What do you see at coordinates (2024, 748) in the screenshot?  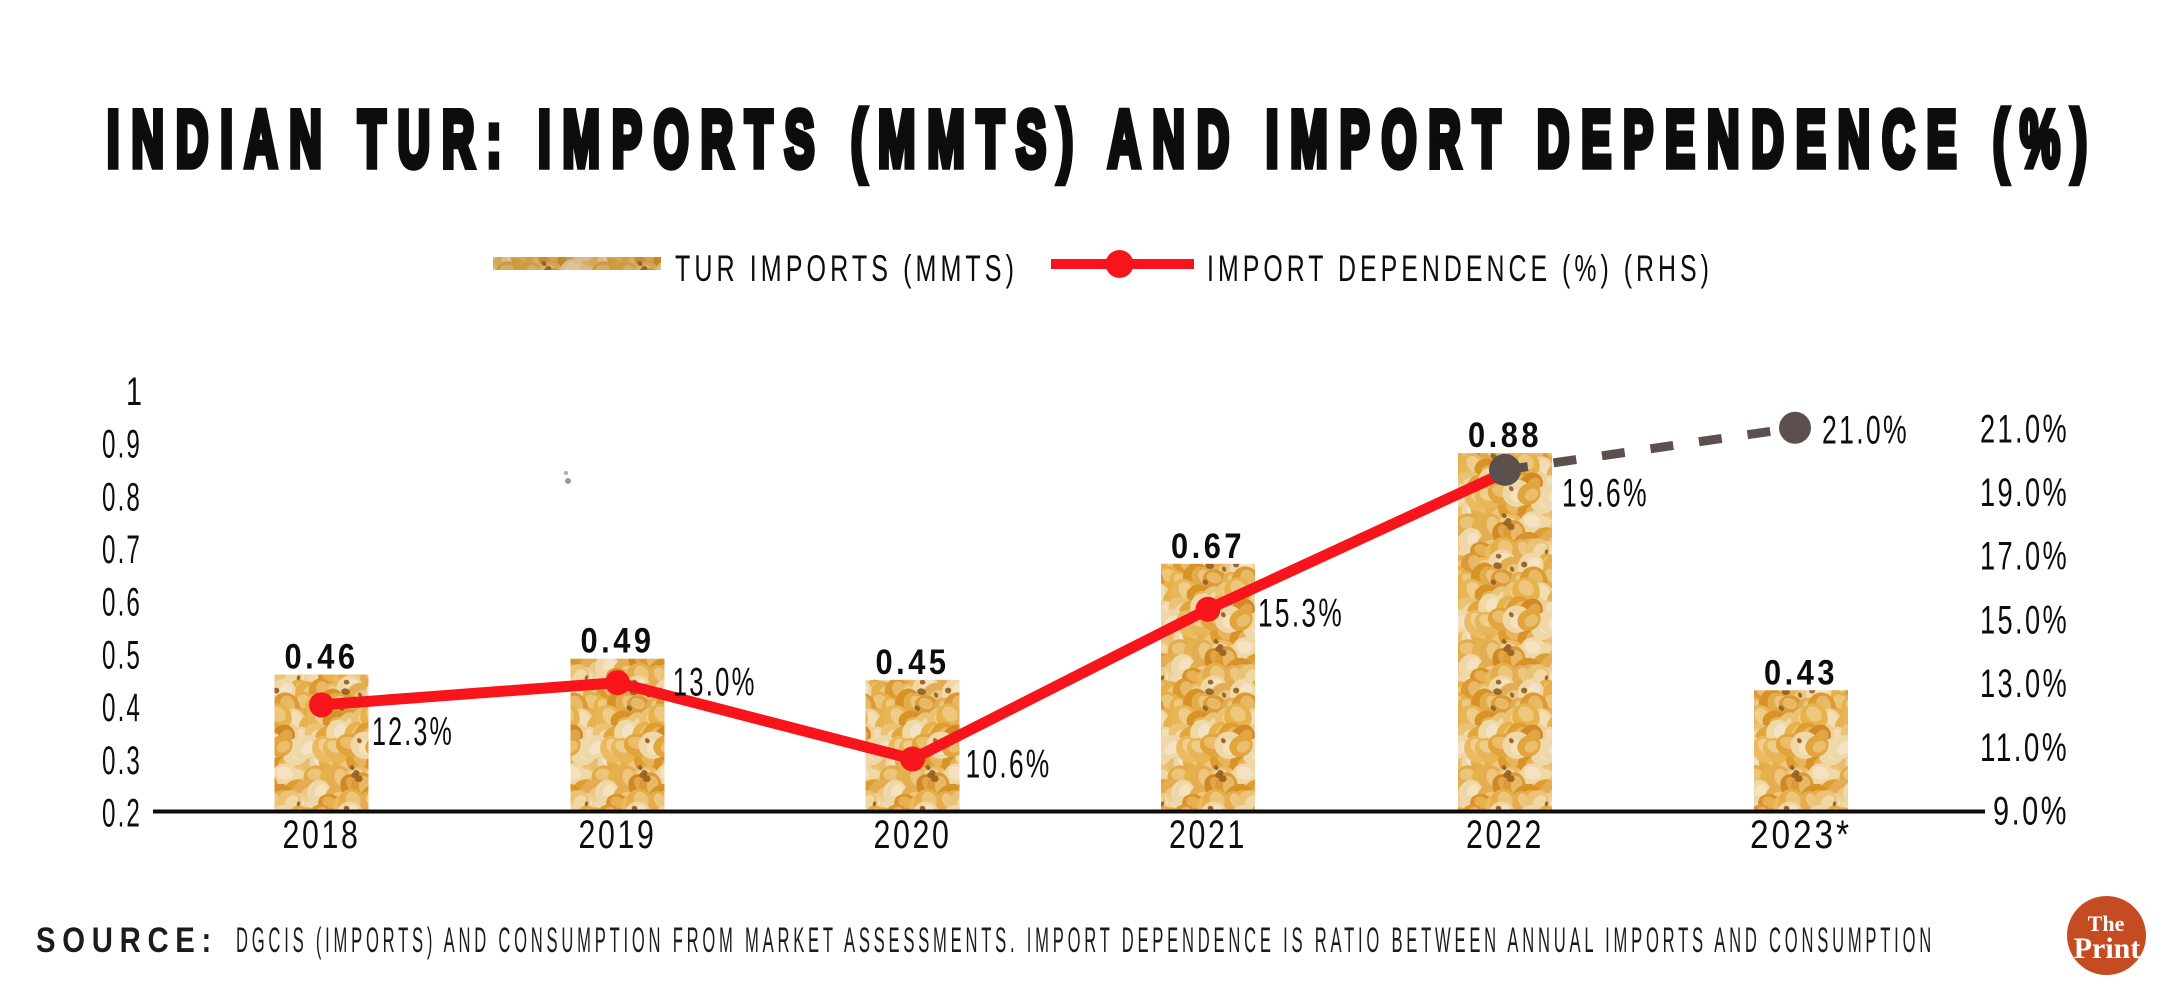 I see `svg-text: 11.0%` at bounding box center [2024, 748].